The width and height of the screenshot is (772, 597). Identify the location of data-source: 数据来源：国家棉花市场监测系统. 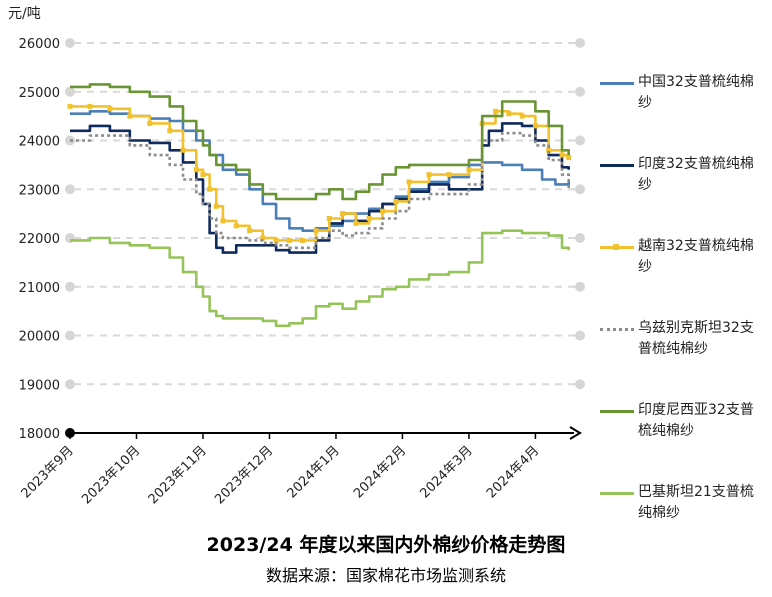
(385, 575).